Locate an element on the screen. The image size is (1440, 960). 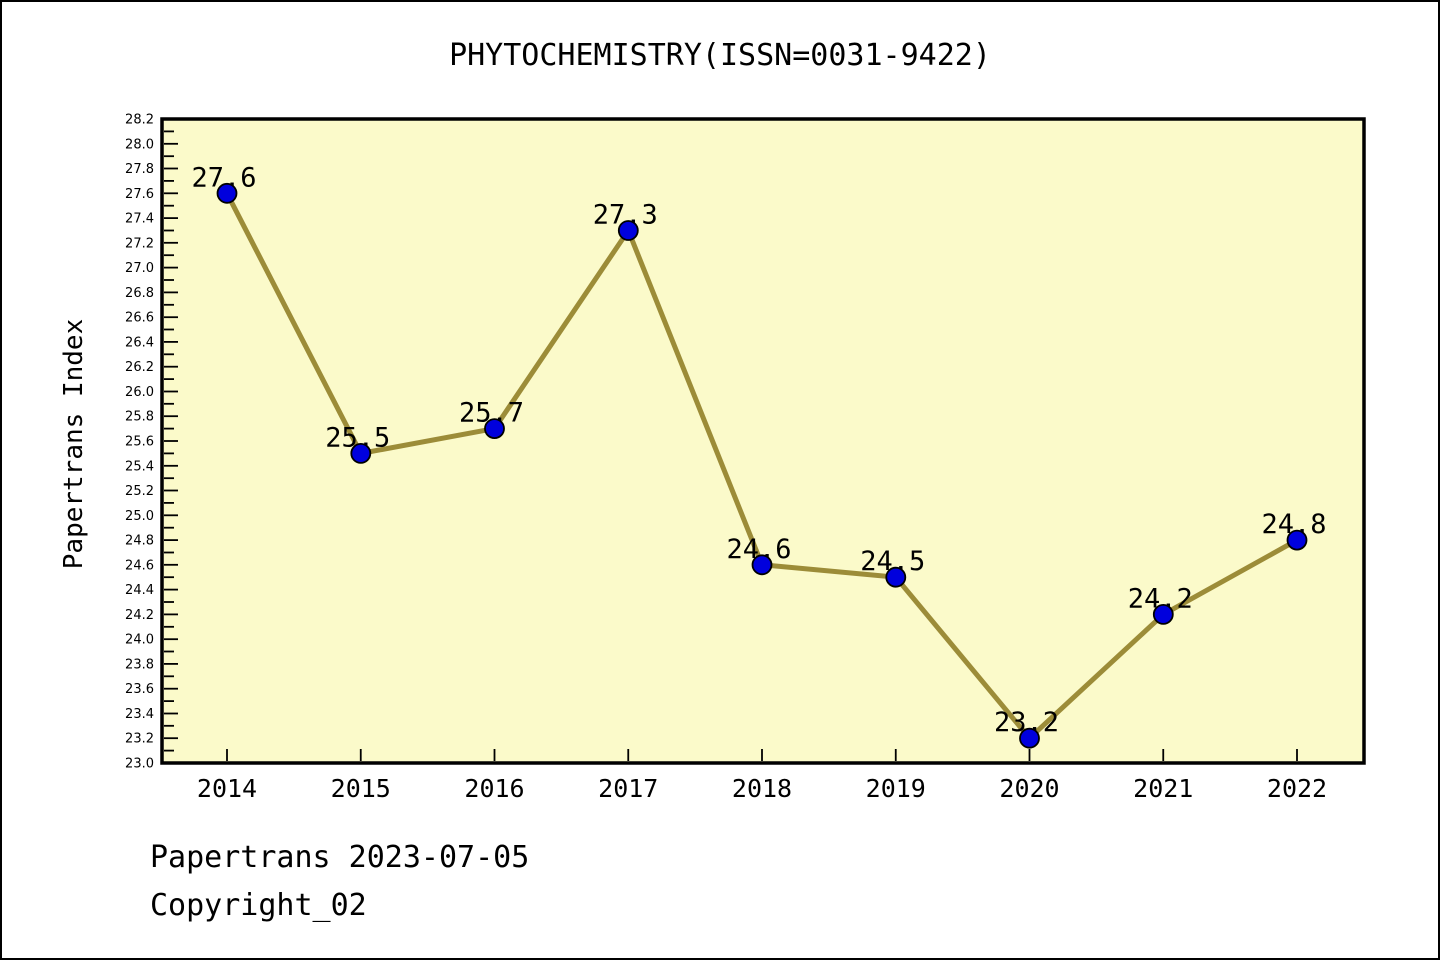
x-axis-ticks is located at coordinates (762, 755).